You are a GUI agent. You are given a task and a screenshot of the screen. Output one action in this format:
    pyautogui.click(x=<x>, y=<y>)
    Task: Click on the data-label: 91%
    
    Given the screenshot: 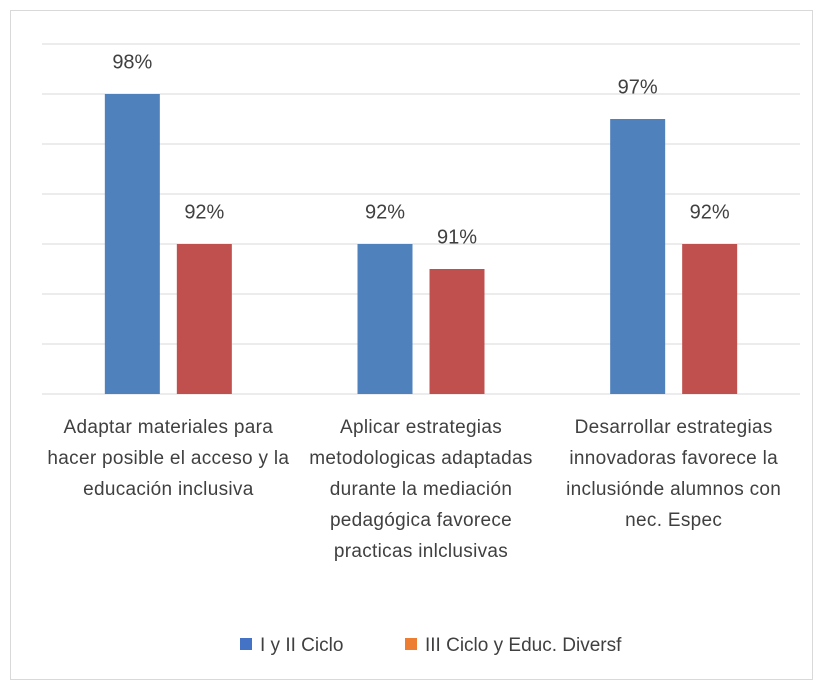 What is the action you would take?
    pyautogui.click(x=457, y=237)
    